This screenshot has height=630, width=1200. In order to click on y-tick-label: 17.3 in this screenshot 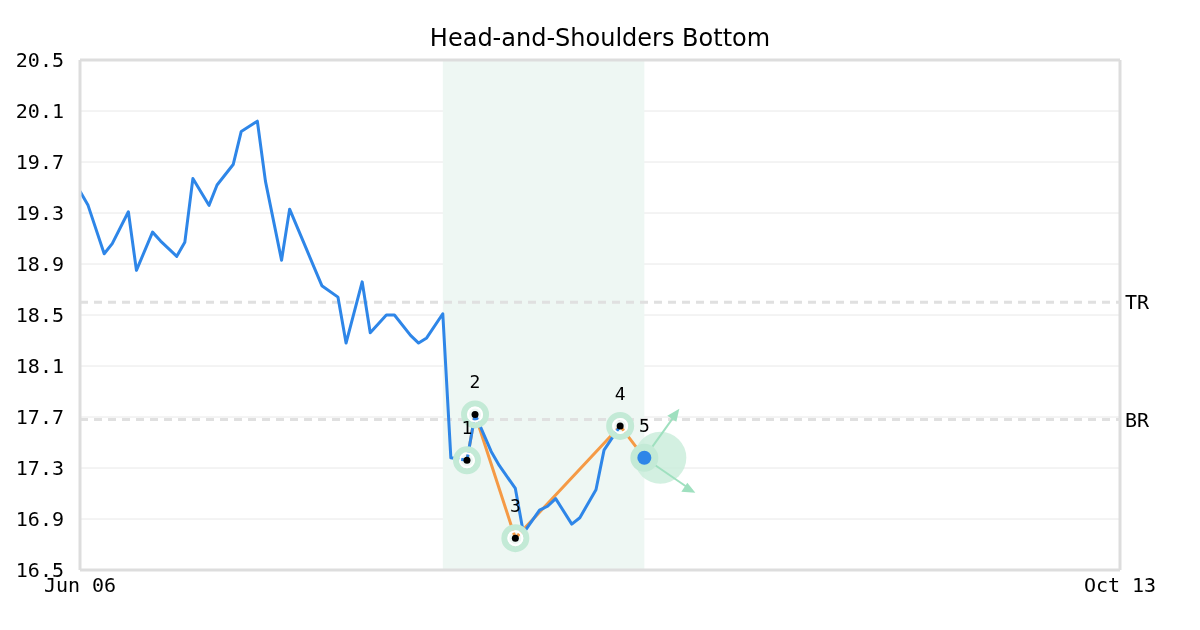, I will do `click(39, 468)`.